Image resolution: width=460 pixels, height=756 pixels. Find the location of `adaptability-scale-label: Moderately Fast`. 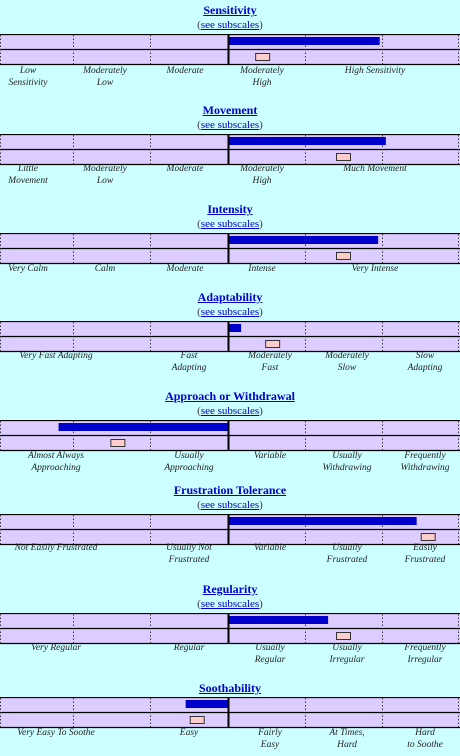

adaptability-scale-label: Moderately Fast is located at coordinates (270, 362).